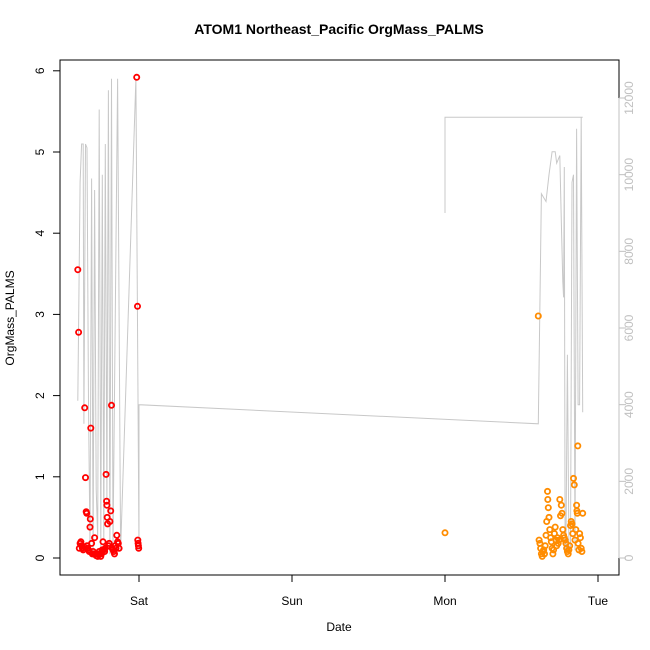 The width and height of the screenshot is (650, 650). Describe the element at coordinates (291, 601) in the screenshot. I see `x-tick-label: Sun` at that location.